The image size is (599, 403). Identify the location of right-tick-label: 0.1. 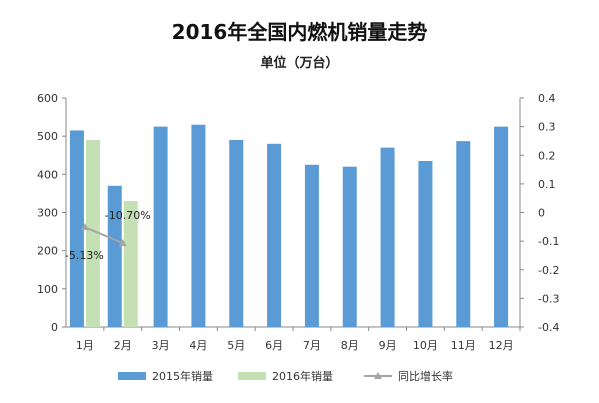
(547, 184).